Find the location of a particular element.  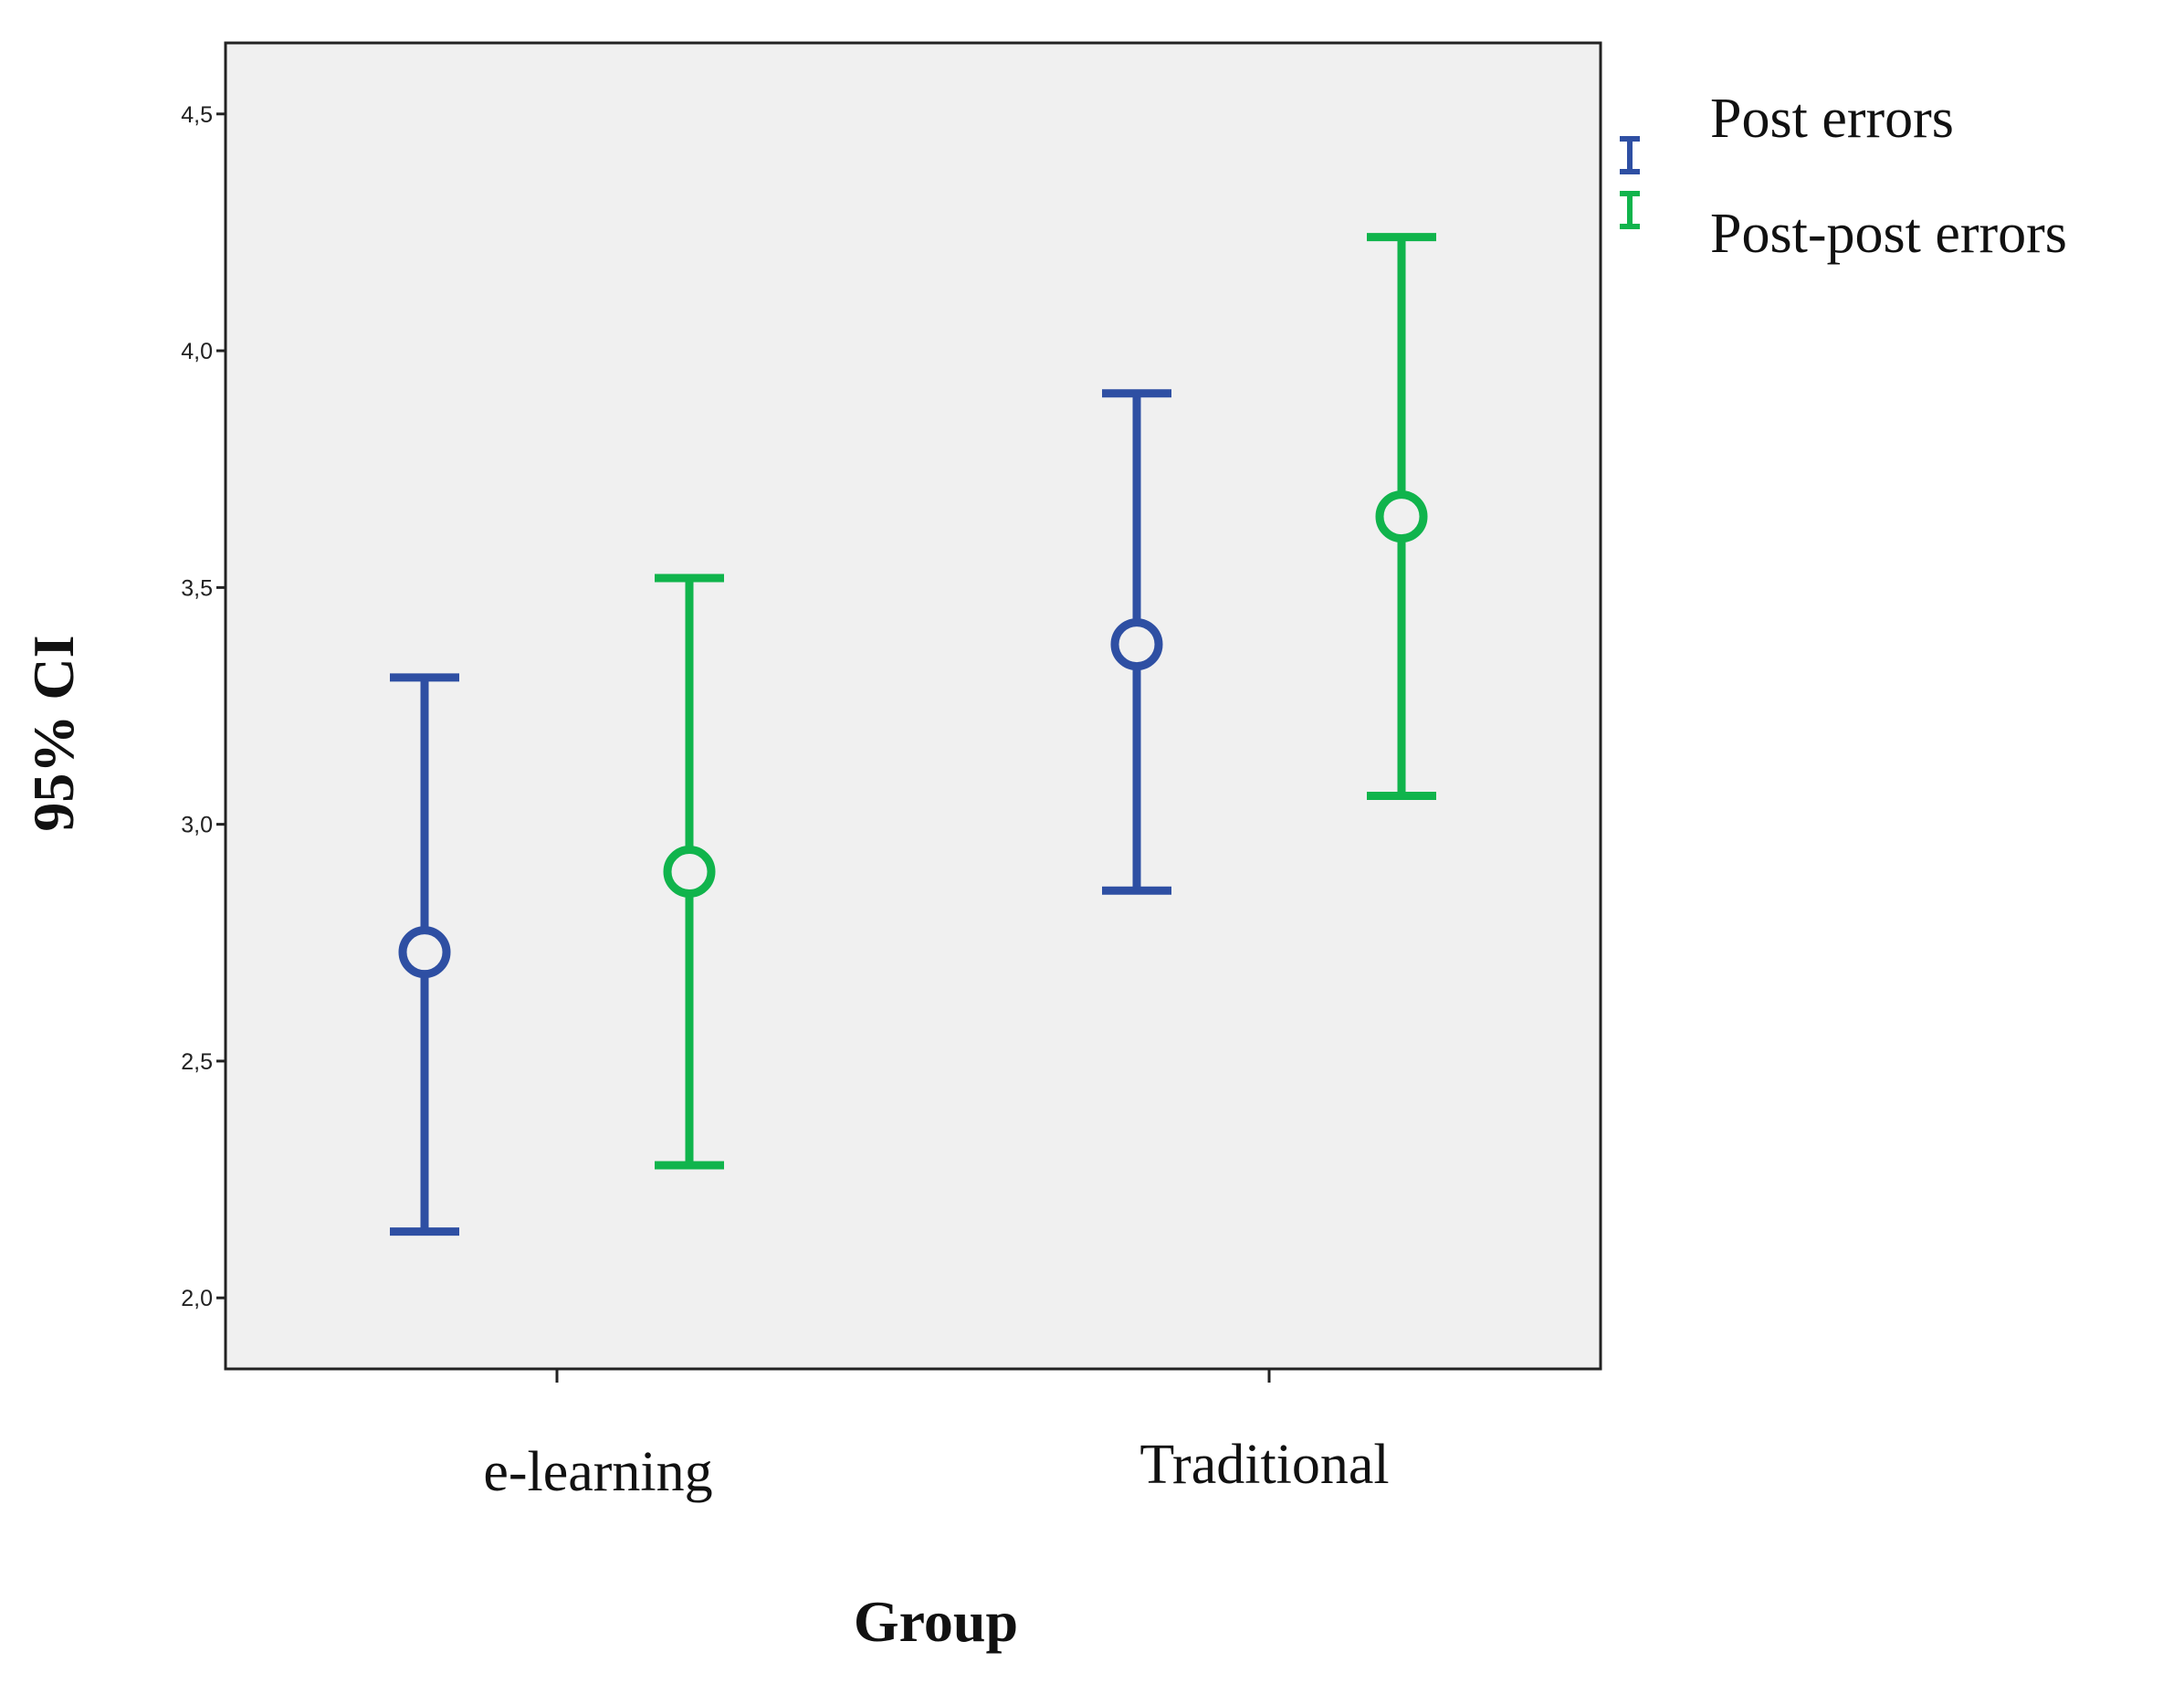

y-tick-label: 3,5 is located at coordinates (197, 588).